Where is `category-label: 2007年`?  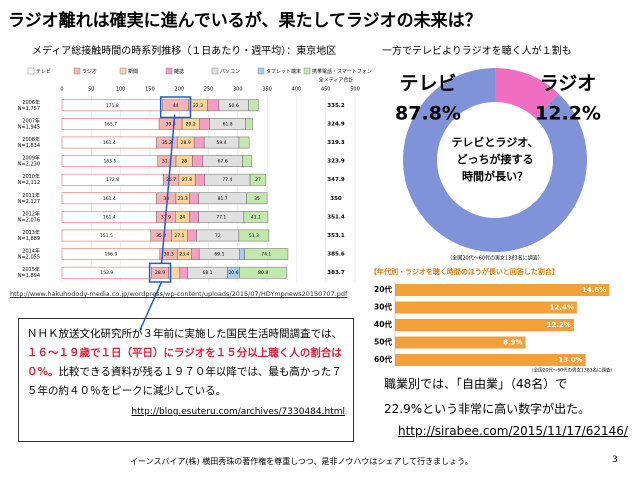
category-label: 2007年 is located at coordinates (31, 120).